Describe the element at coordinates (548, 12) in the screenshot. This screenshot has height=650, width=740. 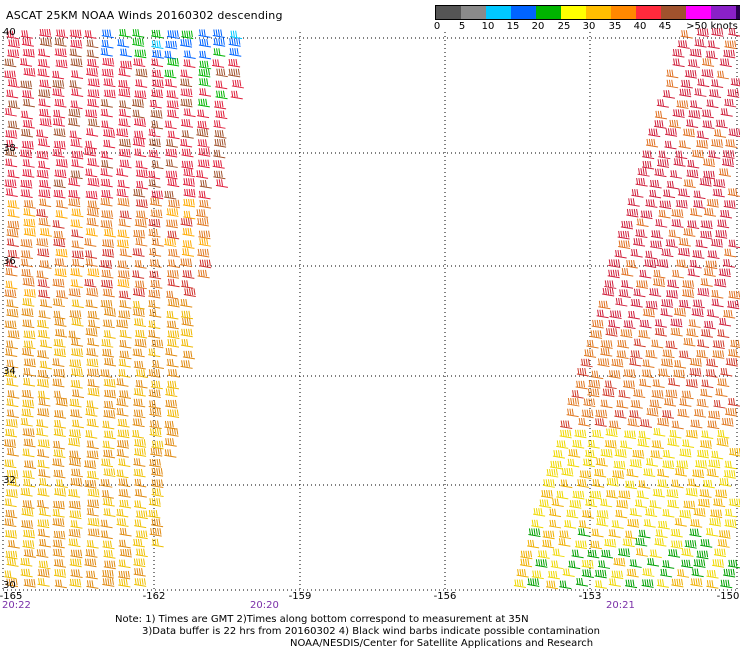
I see `scale-color-segment` at that location.